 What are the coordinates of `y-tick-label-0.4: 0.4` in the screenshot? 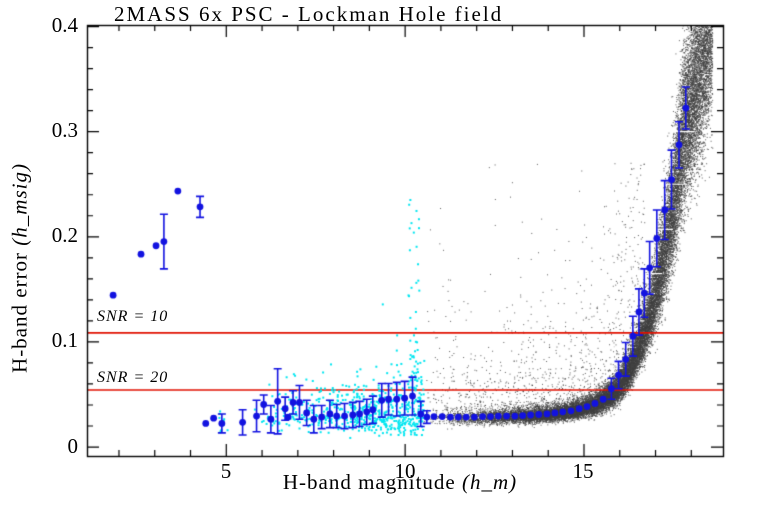 It's located at (64, 25).